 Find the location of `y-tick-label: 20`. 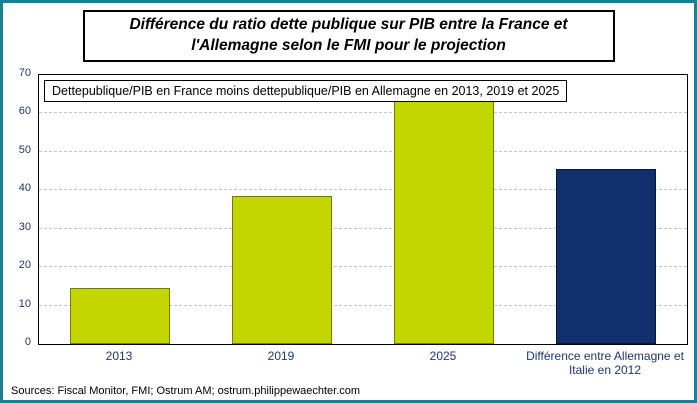

y-tick-label: 20 is located at coordinates (24, 265).